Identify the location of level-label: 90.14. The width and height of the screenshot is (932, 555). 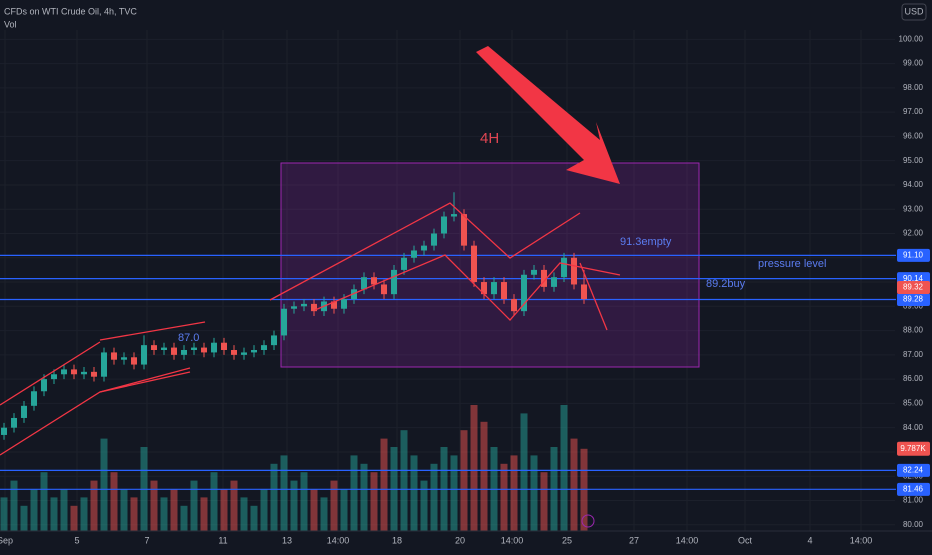
(913, 278).